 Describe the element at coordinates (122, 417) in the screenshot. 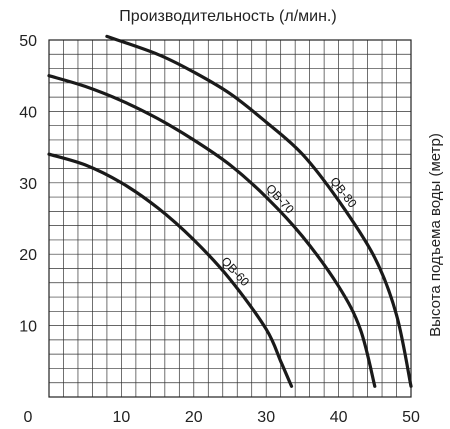

I see `x-tick-label: 10` at that location.